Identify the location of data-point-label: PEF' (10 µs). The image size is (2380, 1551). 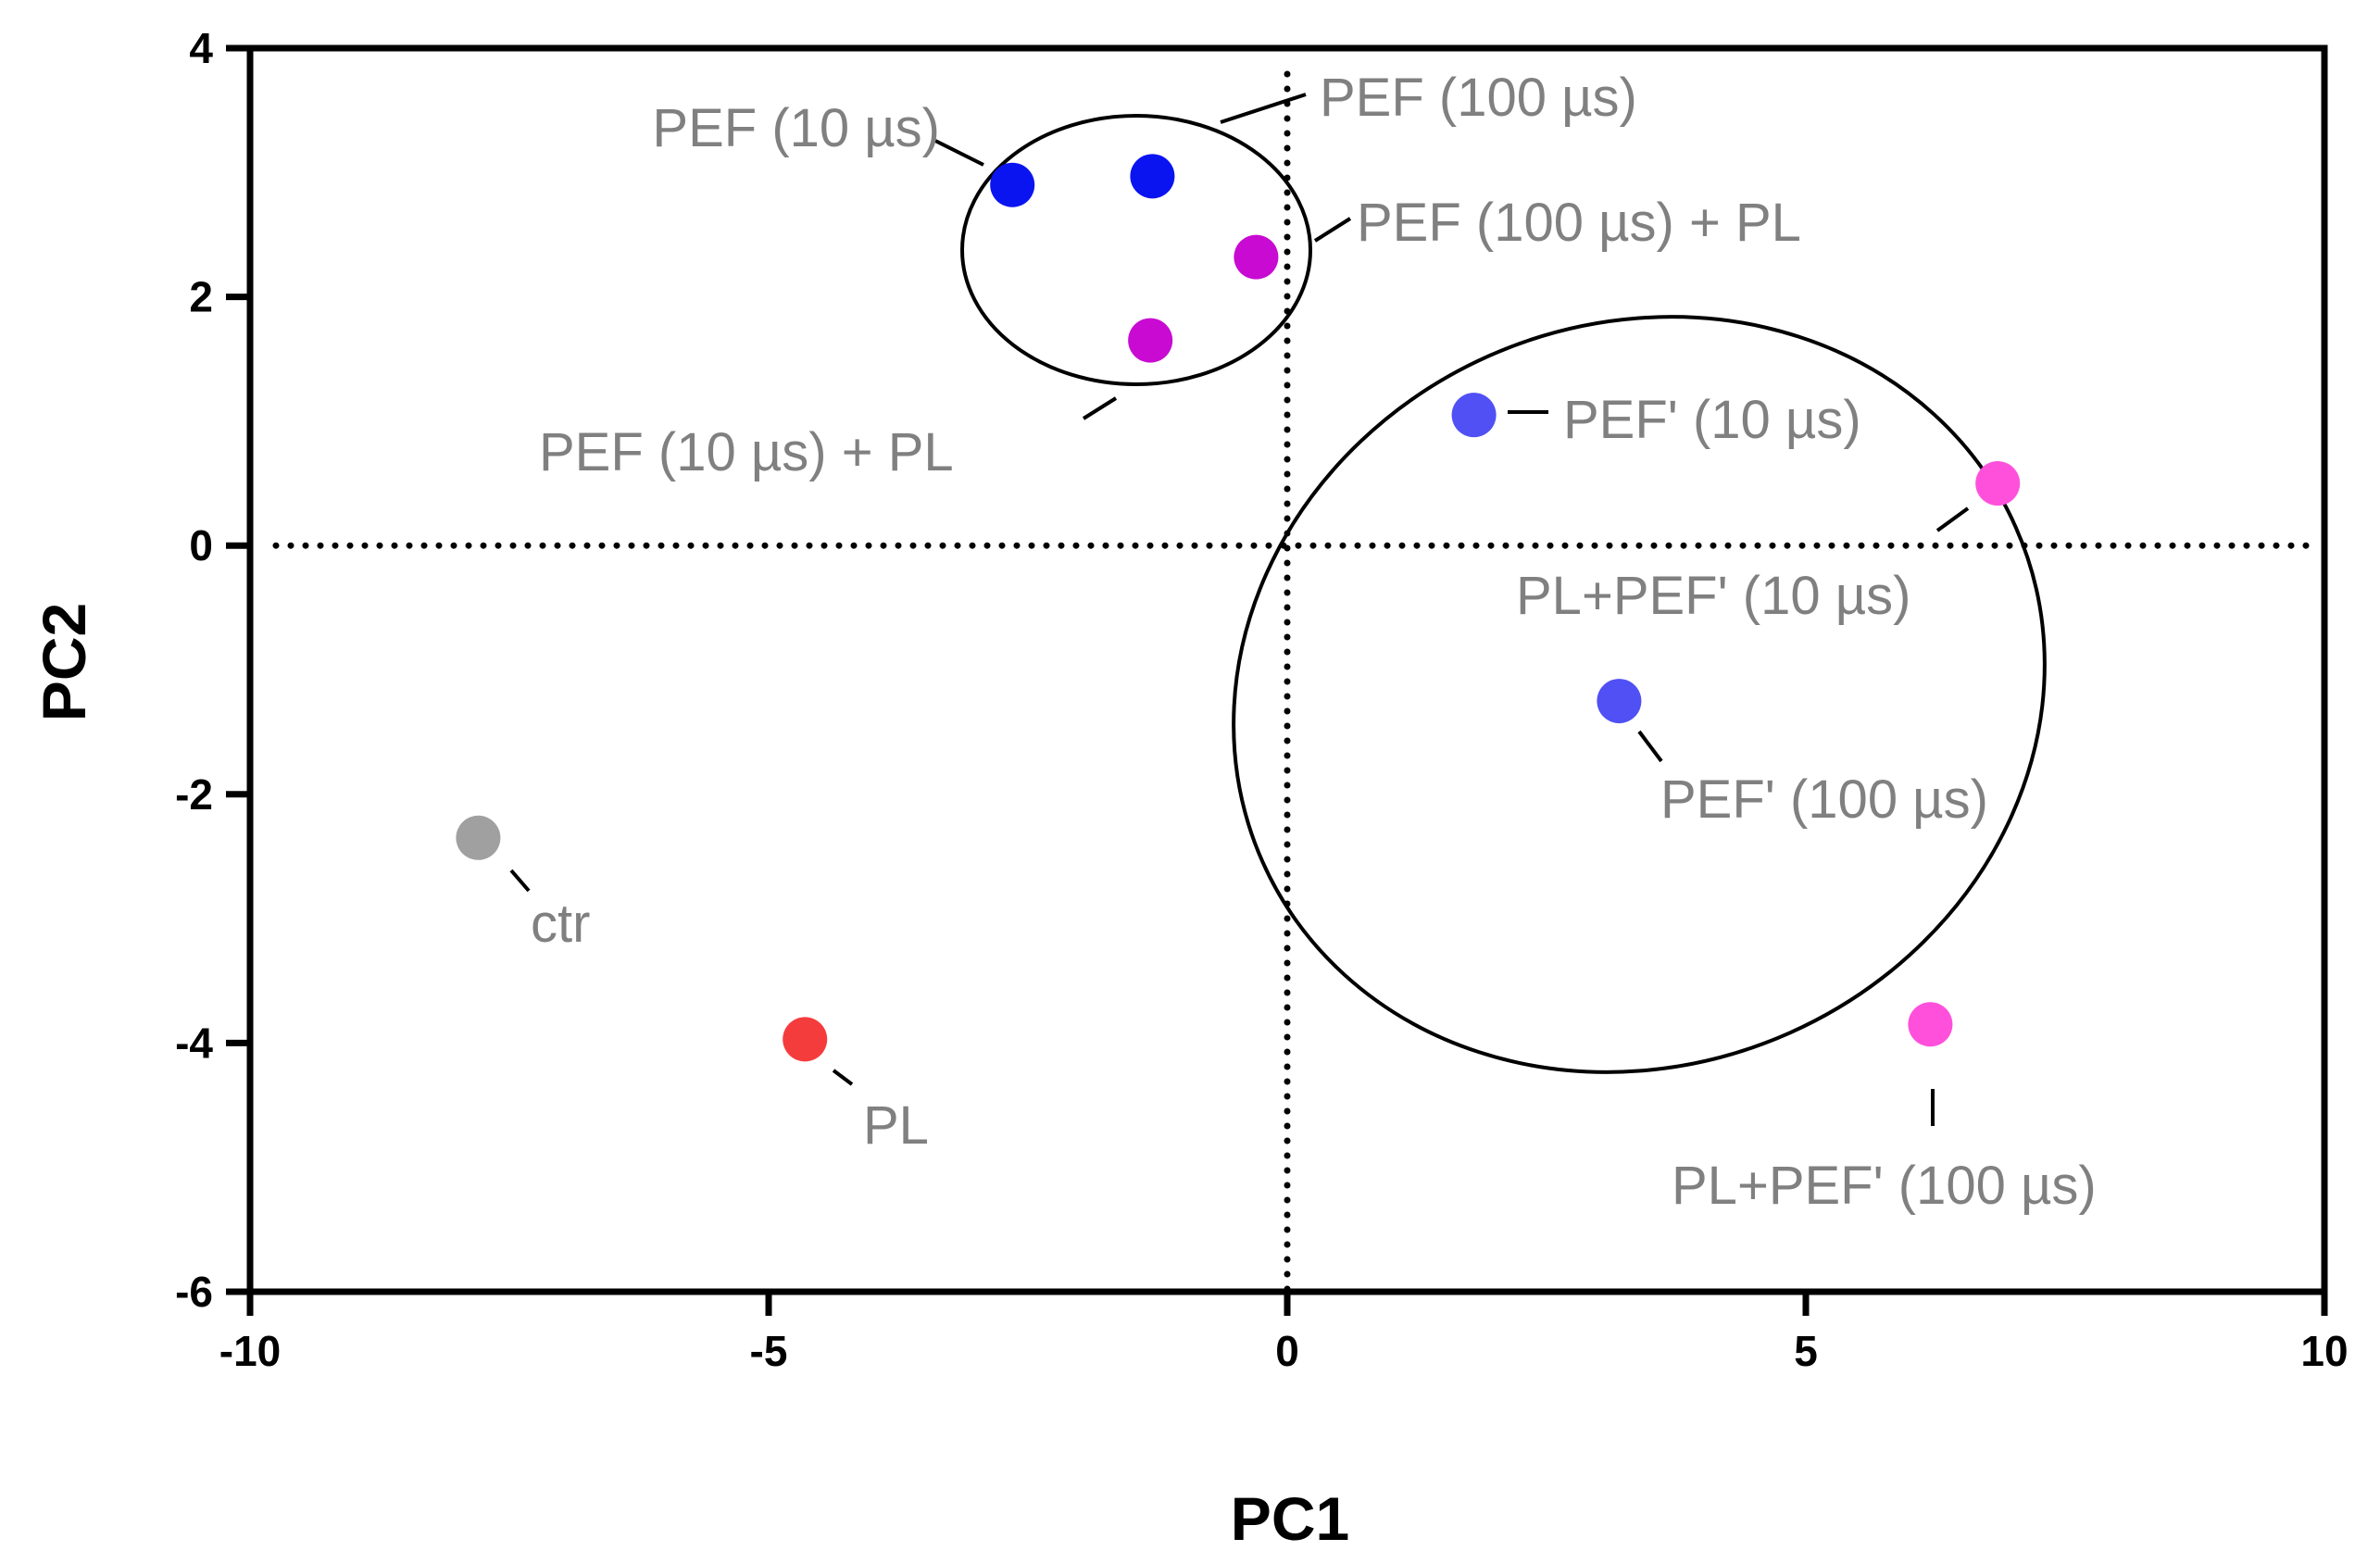
(1712, 420).